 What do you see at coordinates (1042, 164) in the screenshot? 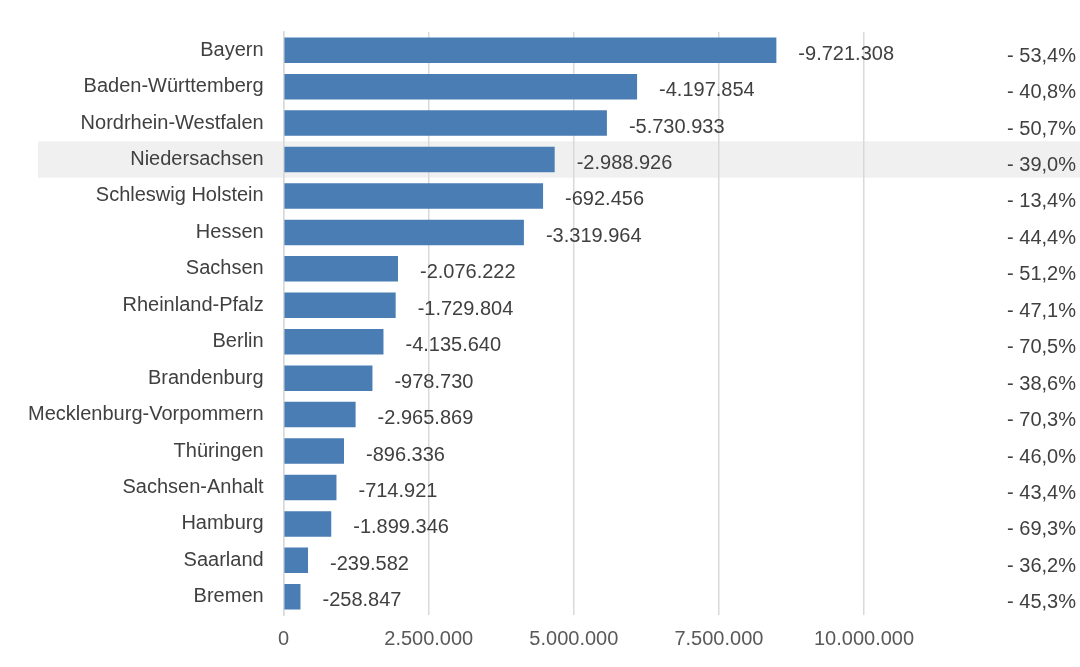
I see `text: - 39,0%` at bounding box center [1042, 164].